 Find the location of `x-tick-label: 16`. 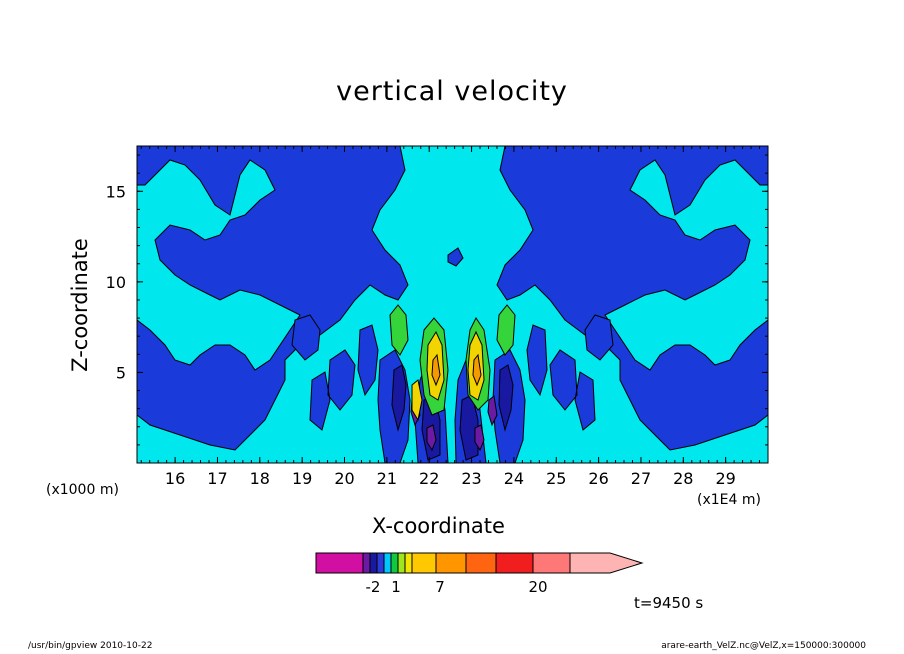

x-tick-label: 16 is located at coordinates (175, 478).